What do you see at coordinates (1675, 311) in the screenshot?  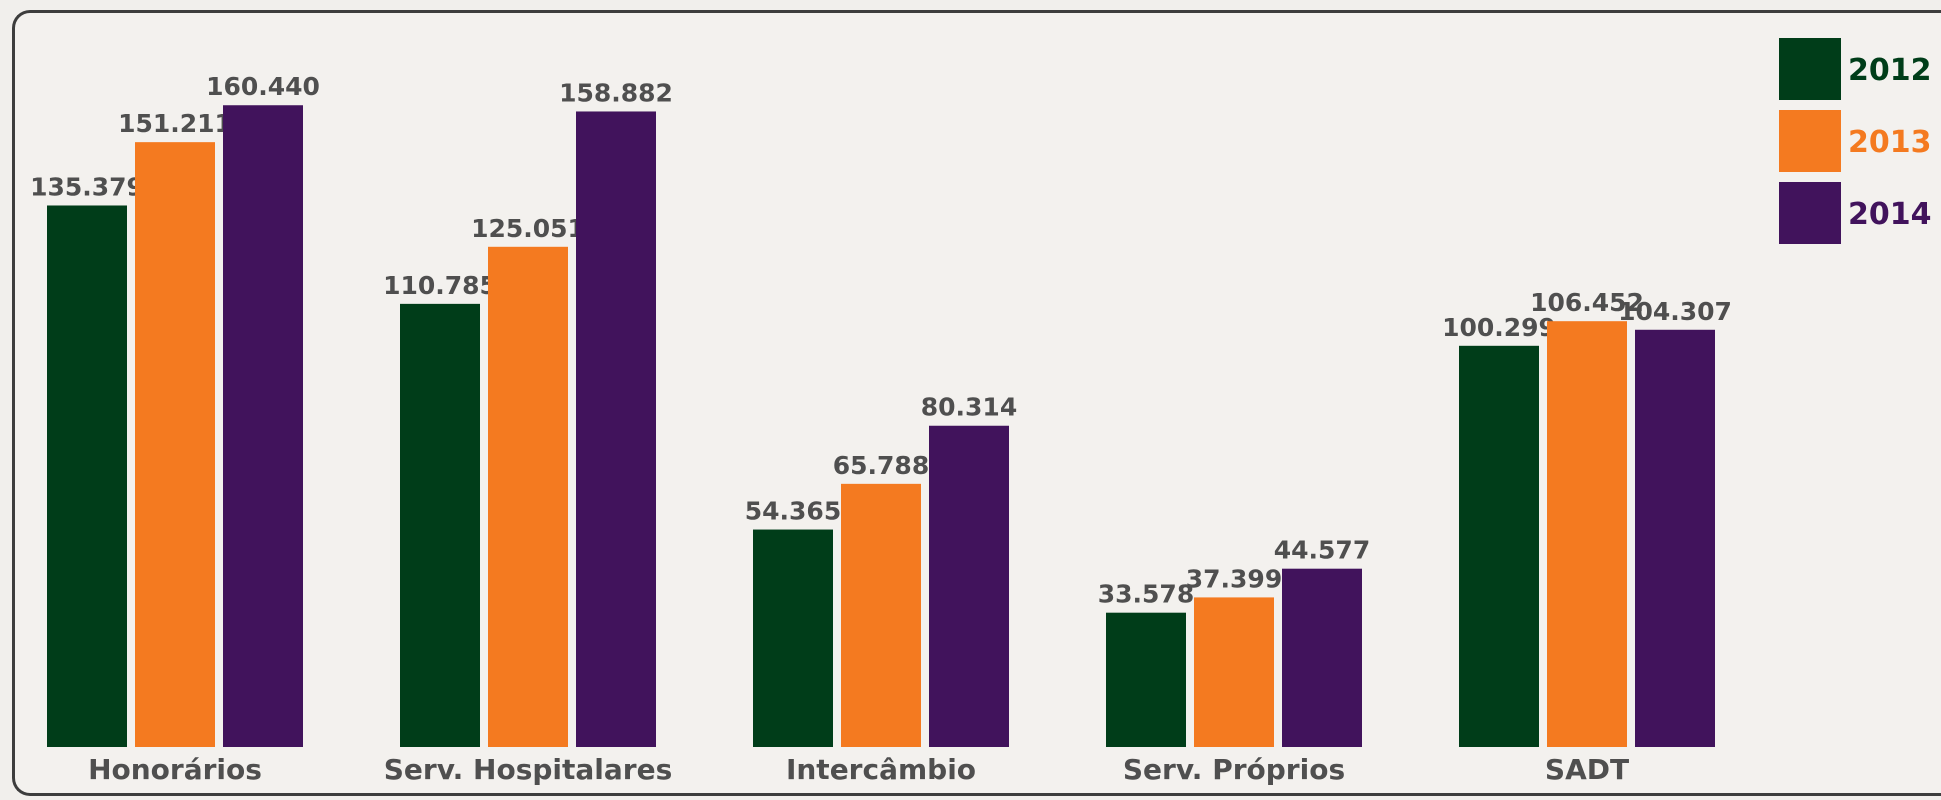 I see `data-label-2014-4: 104.307` at bounding box center [1675, 311].